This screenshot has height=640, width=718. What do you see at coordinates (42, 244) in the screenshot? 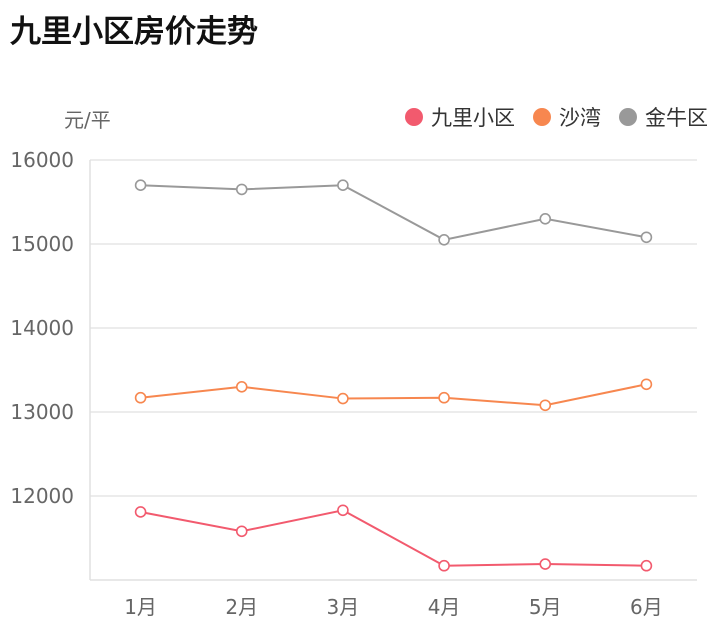
I see `y-tick-label: 15000` at bounding box center [42, 244].